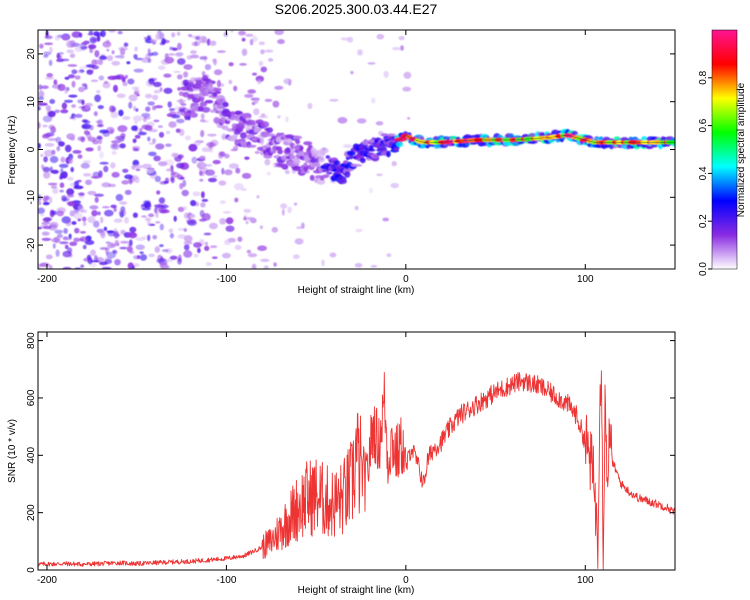 The image size is (750, 600). What do you see at coordinates (31, 570) in the screenshot?
I see `snr-y-tick-label: 0` at bounding box center [31, 570].